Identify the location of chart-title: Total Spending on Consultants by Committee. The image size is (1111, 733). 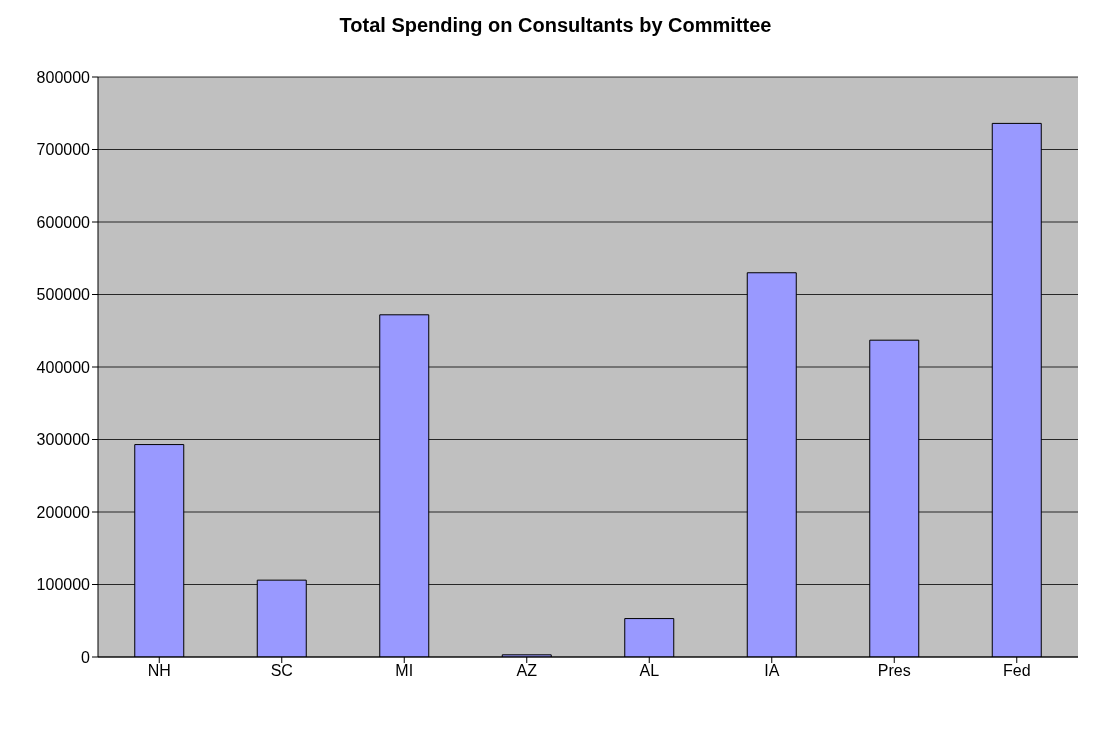
(555, 25).